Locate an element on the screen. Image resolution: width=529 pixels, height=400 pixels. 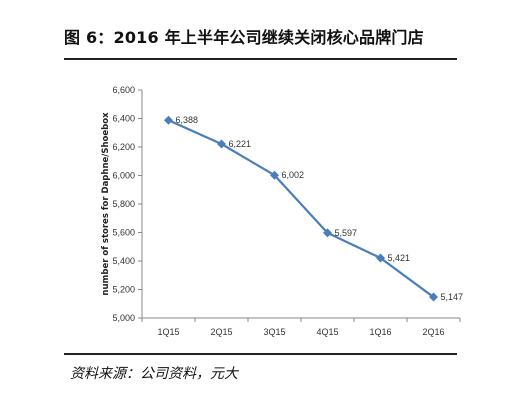
x-tick-label: 1Q15 is located at coordinates (168, 332).